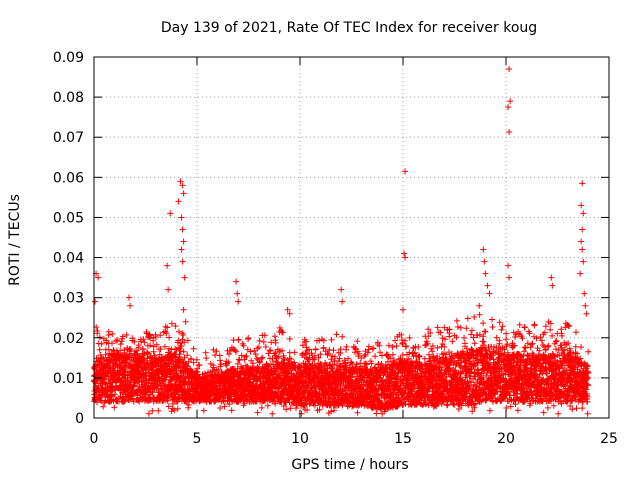  What do you see at coordinates (68, 178) in the screenshot?
I see `y-tick-label: 0.06` at bounding box center [68, 178].